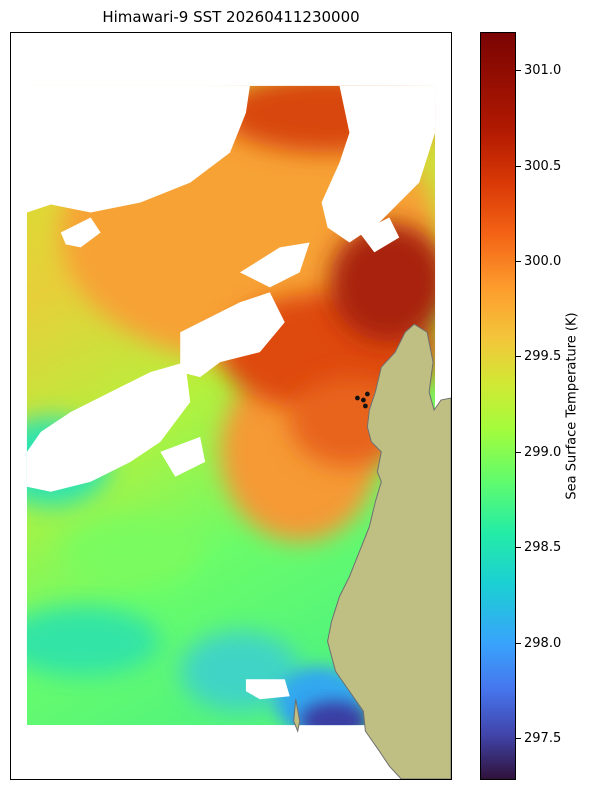  I want to click on observation-markers, so click(362, 400).